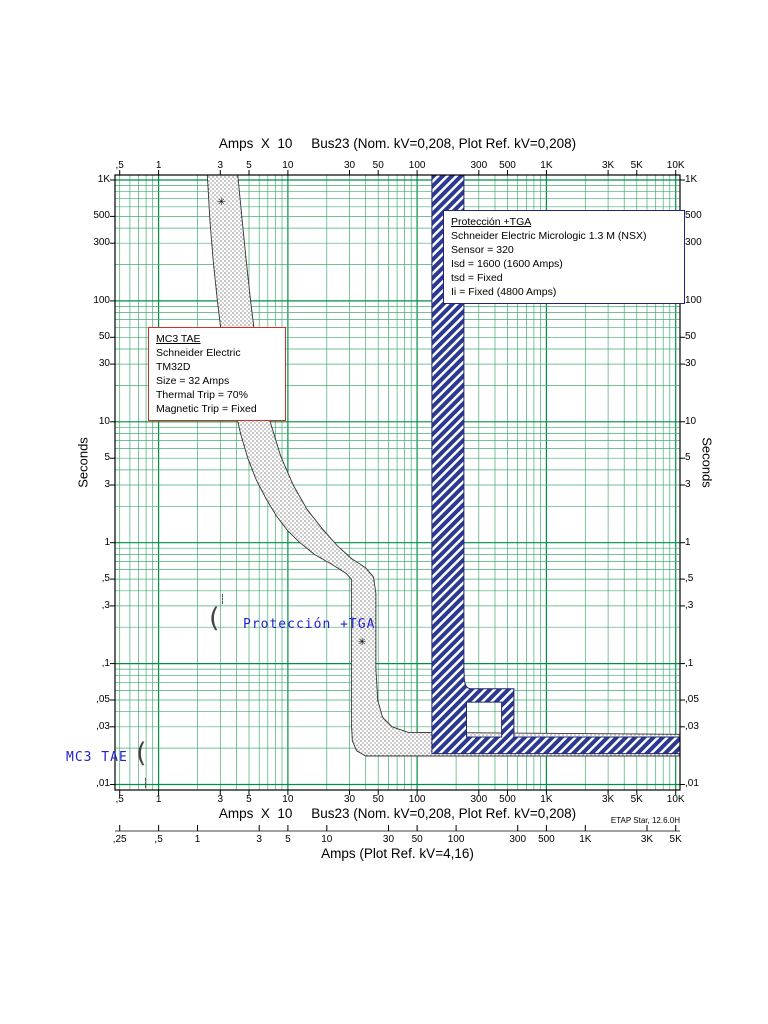  What do you see at coordinates (675, 839) in the screenshot?
I see `secondary-axis-tick-label: 5K` at bounding box center [675, 839].